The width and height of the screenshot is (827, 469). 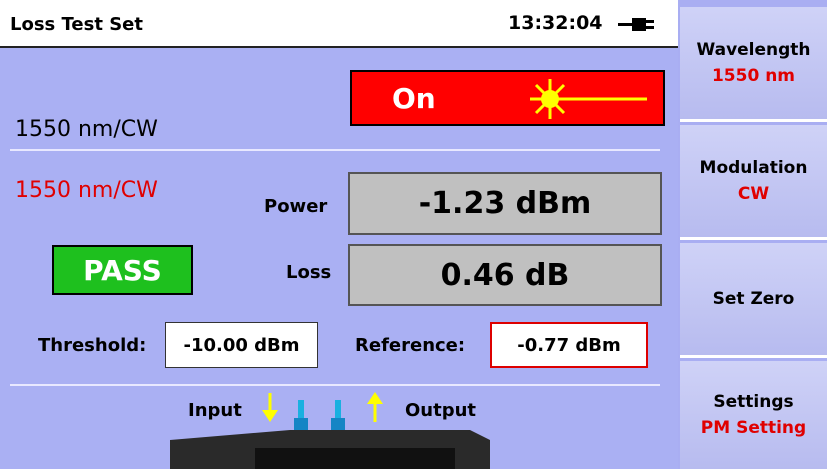 What do you see at coordinates (505, 203) in the screenshot?
I see `power-value: -1.23 dBm` at bounding box center [505, 203].